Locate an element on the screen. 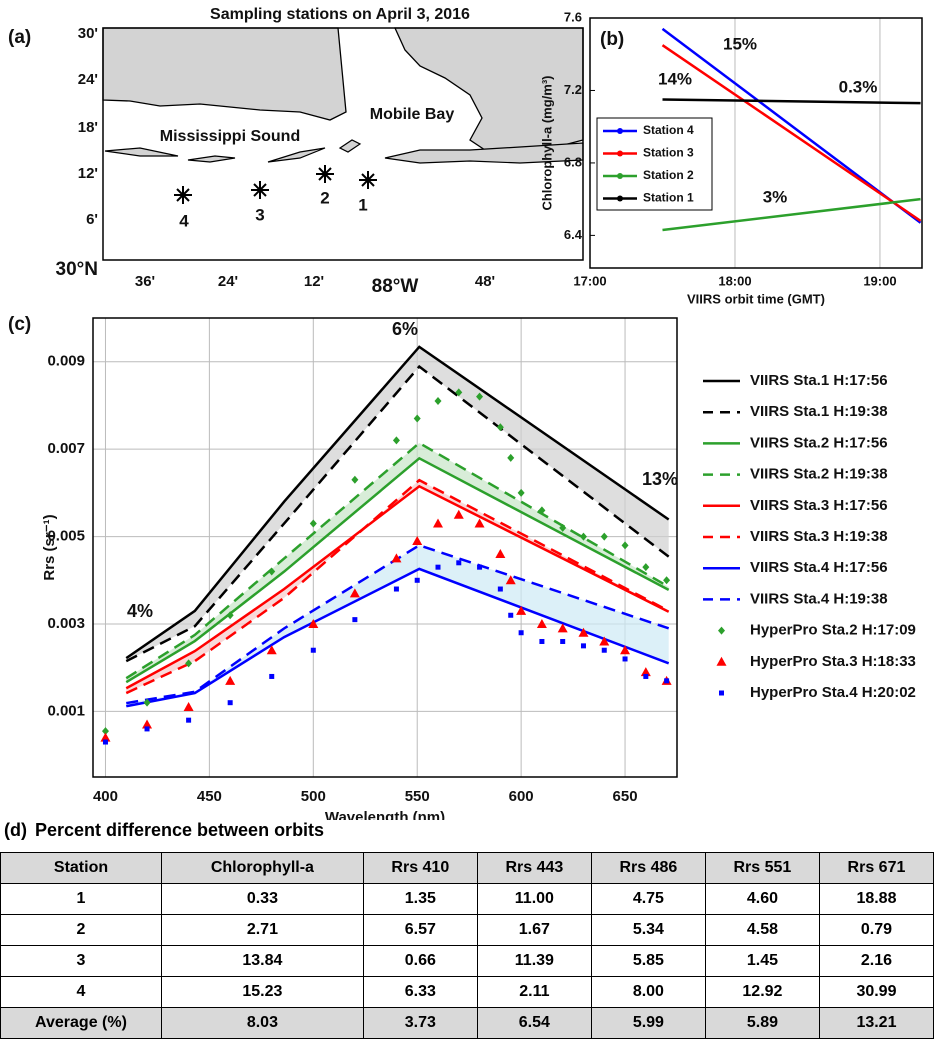 This screenshot has width=936, height=1042. station-label: 1 is located at coordinates (362, 204).